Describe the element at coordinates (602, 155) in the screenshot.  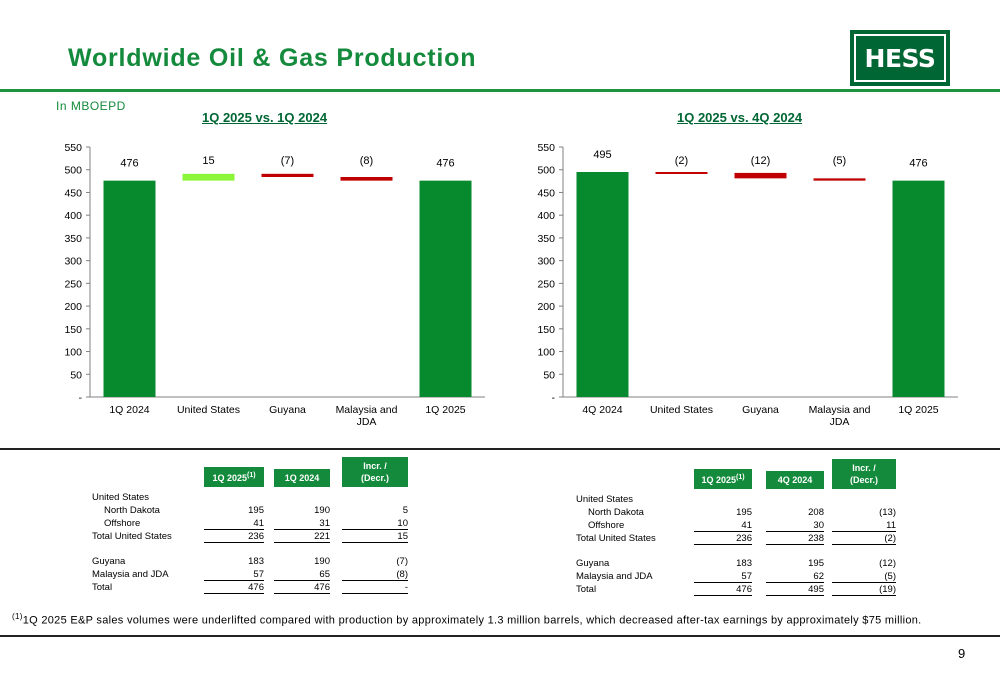
I see `data-label: 495` at that location.